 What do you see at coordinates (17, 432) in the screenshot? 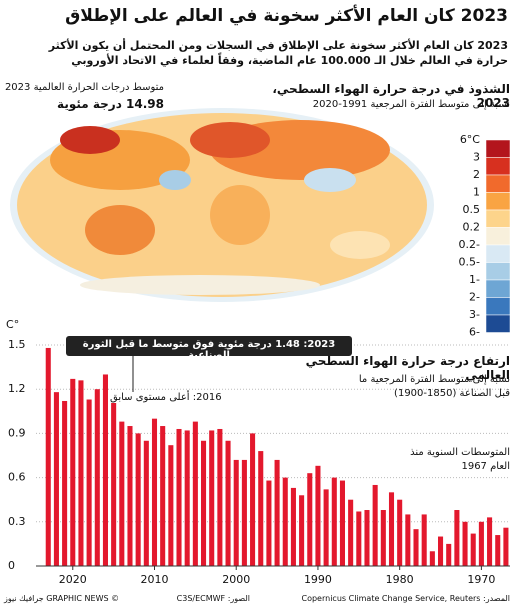
I see `y-tick-label: 0.9` at bounding box center [17, 432].